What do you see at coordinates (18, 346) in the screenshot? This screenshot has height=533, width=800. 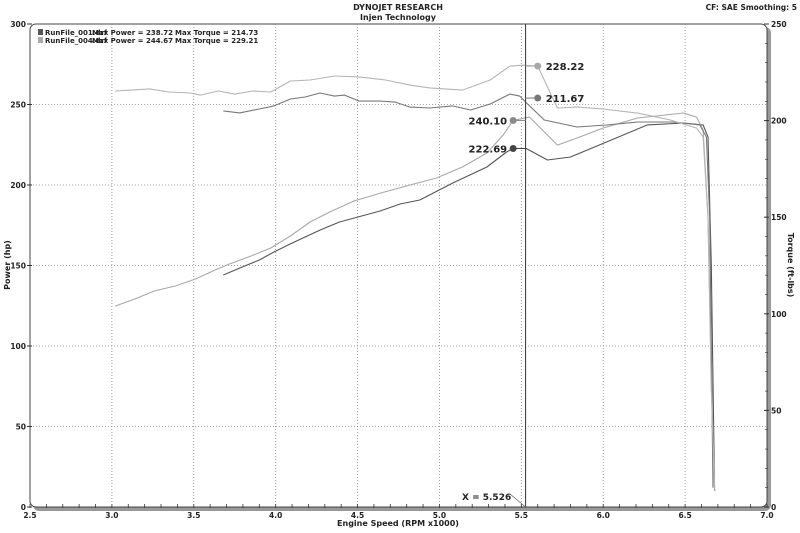 I see `y-tick-label: 100` at bounding box center [18, 346].